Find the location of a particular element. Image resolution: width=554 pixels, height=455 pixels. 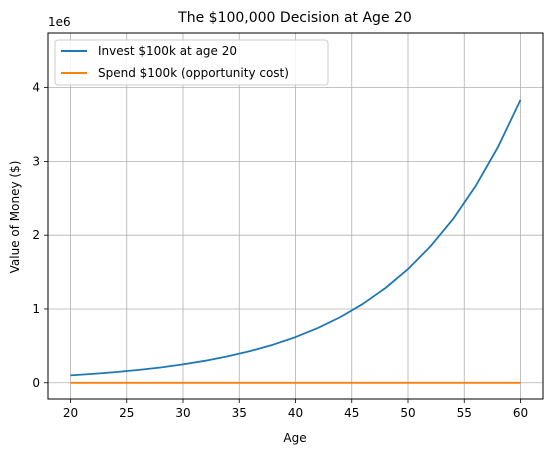

y-tick-label: 3 is located at coordinates (36, 161).